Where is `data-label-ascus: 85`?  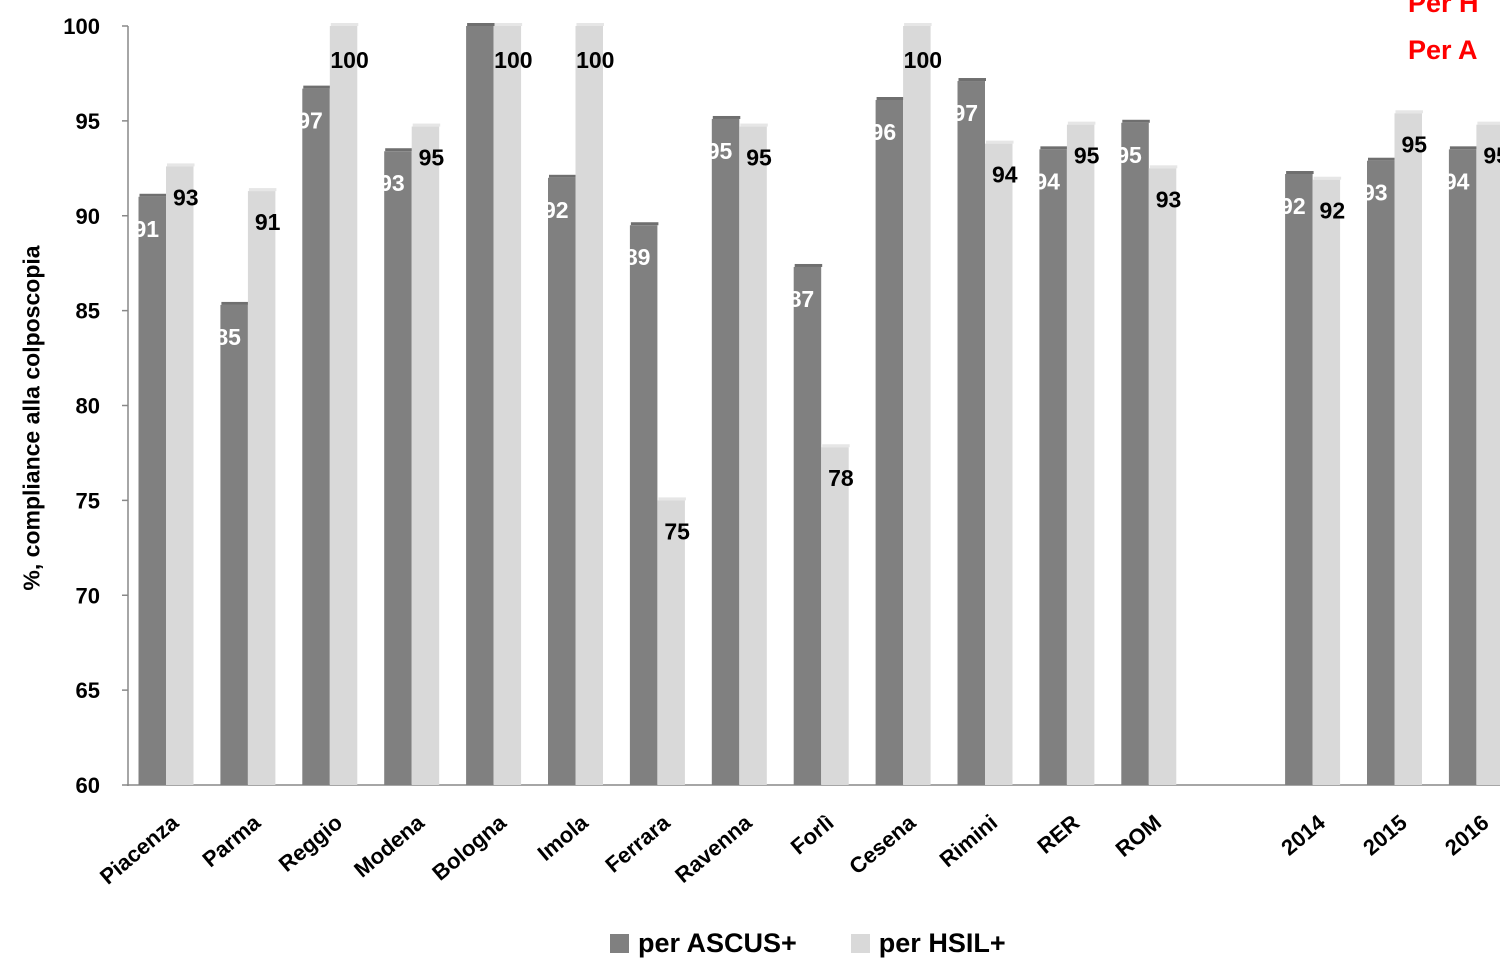 data-label-ascus: 85 is located at coordinates (228, 337).